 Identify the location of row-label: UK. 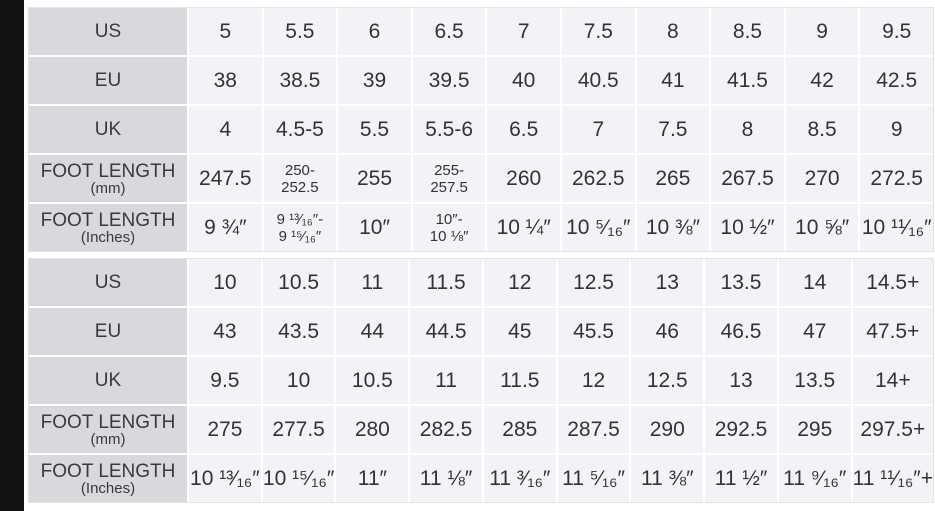
(108, 380).